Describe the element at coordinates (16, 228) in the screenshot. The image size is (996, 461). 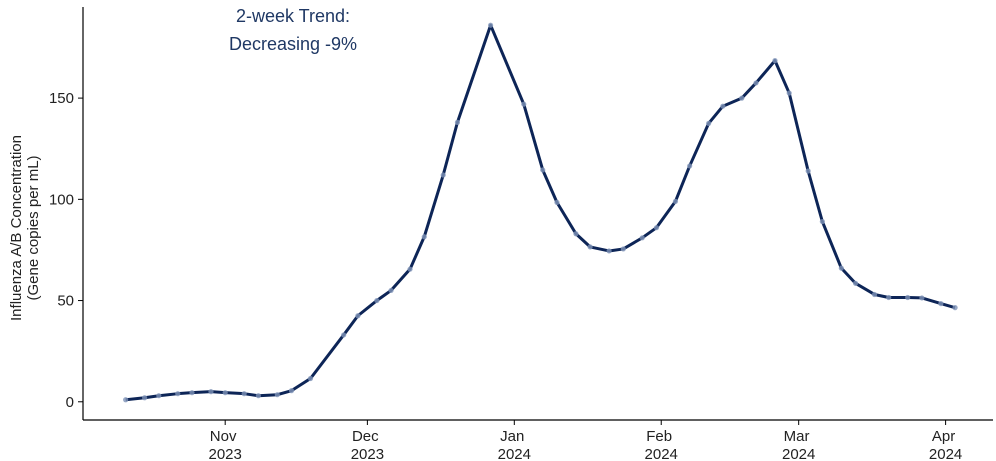
I see `y-axis-label: Influenza A/B Concentration` at that location.